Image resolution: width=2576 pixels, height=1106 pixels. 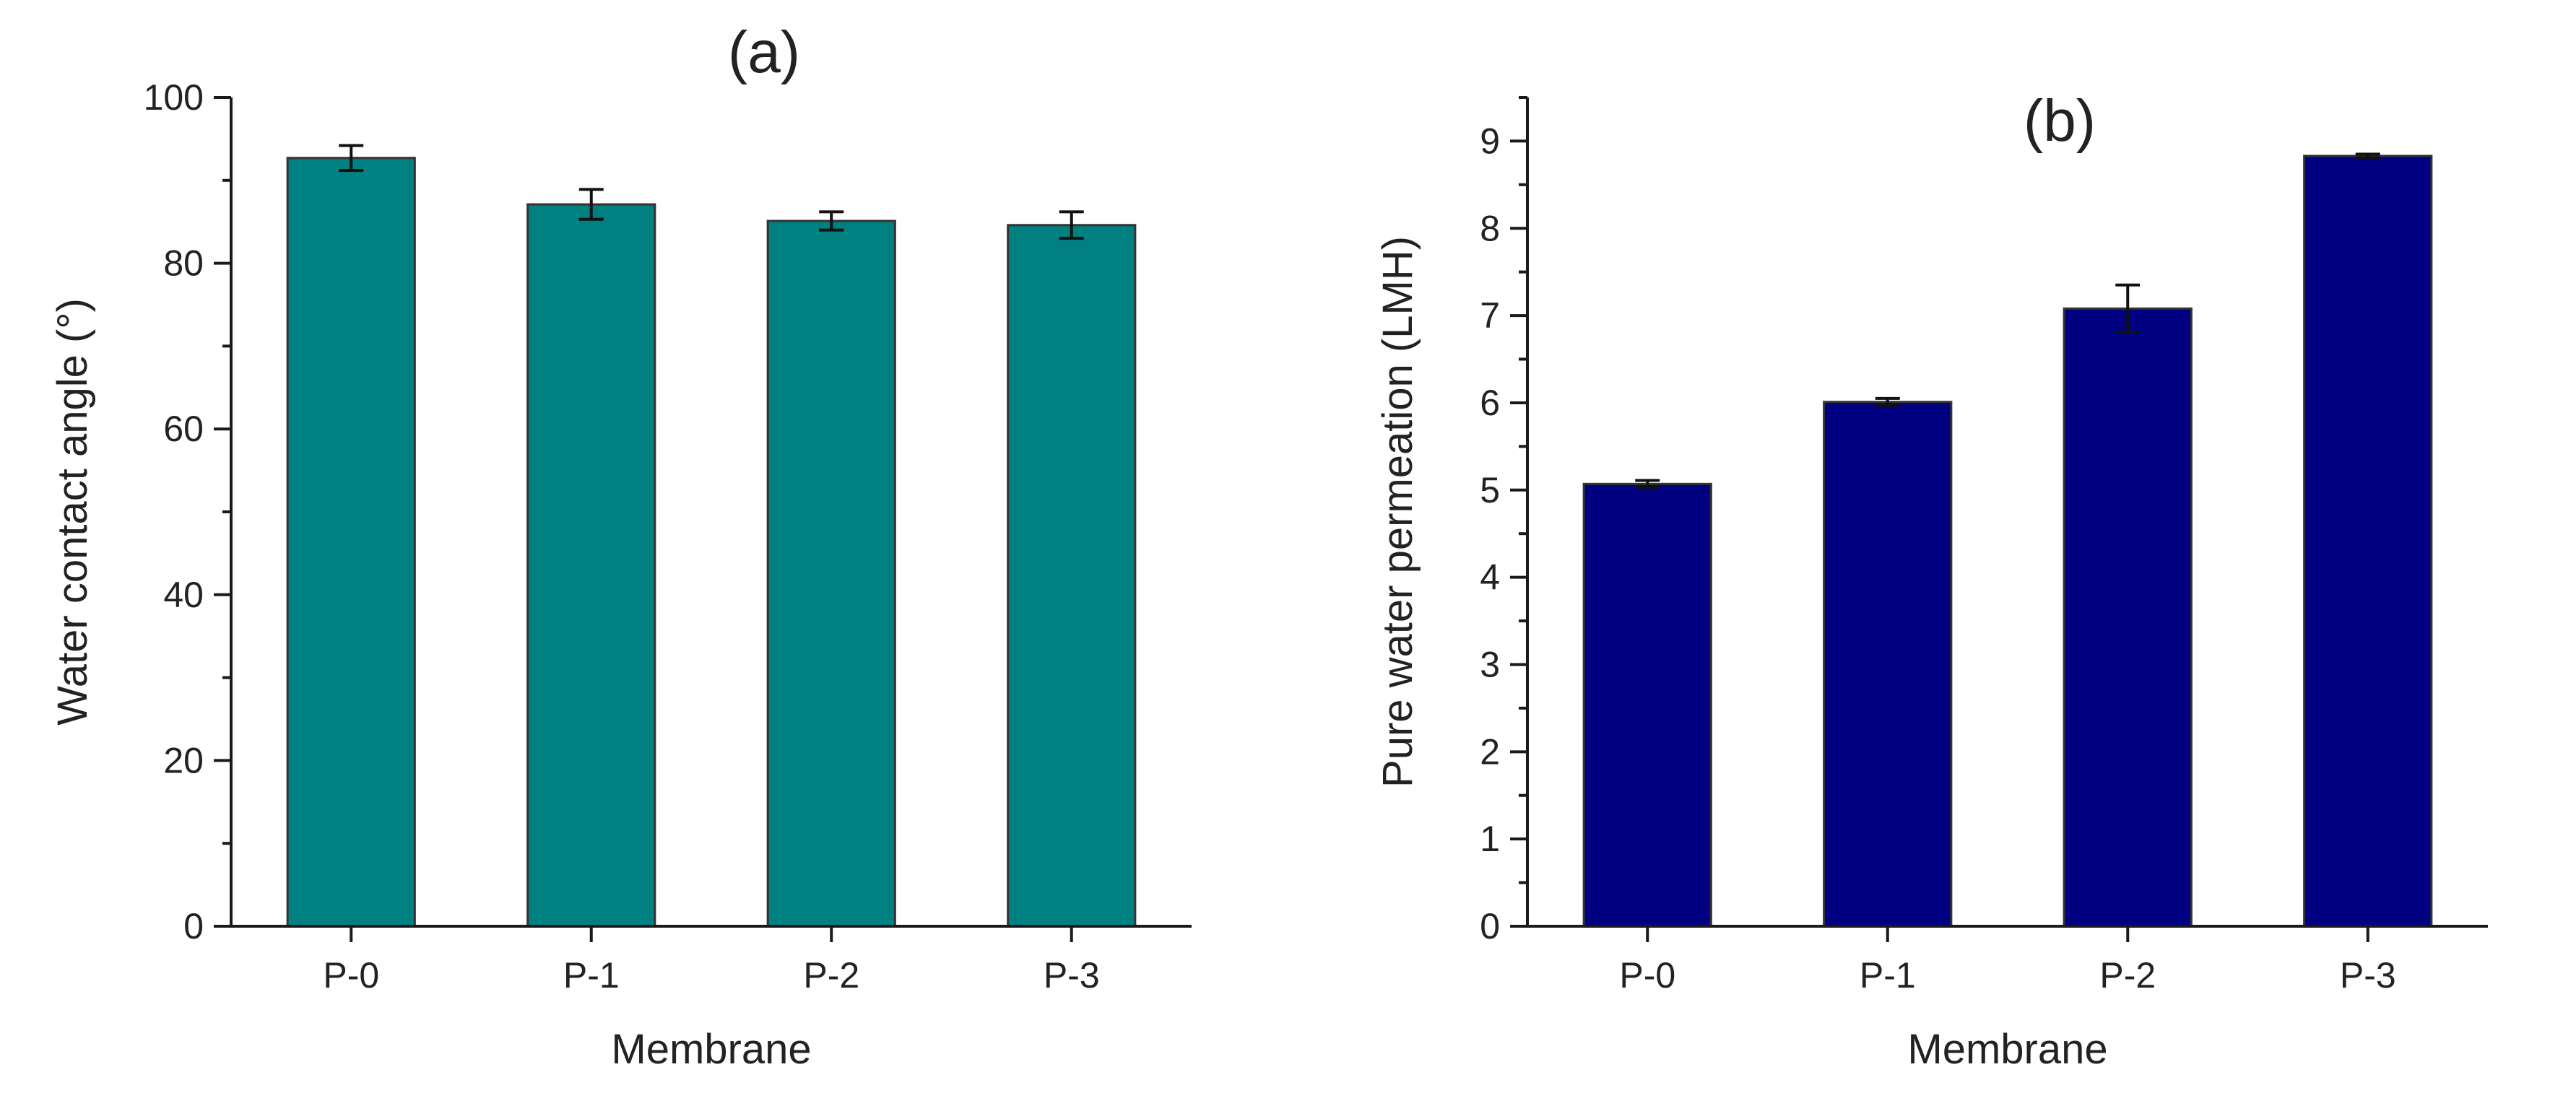 I want to click on y-tick-label: 40, so click(x=183, y=595).